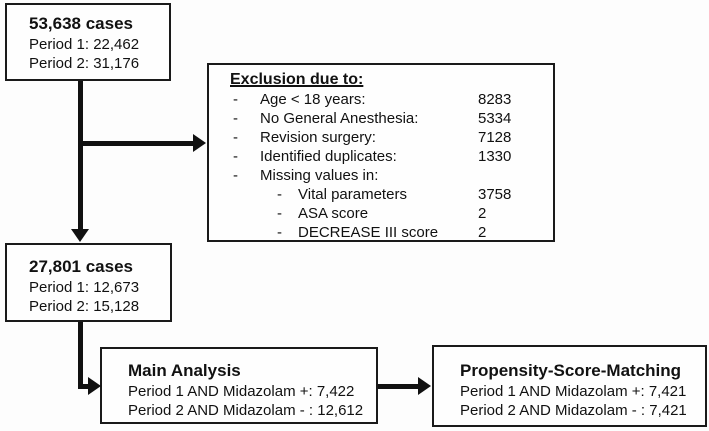  I want to click on included-period2: Period 2: 15,128, so click(84, 306).